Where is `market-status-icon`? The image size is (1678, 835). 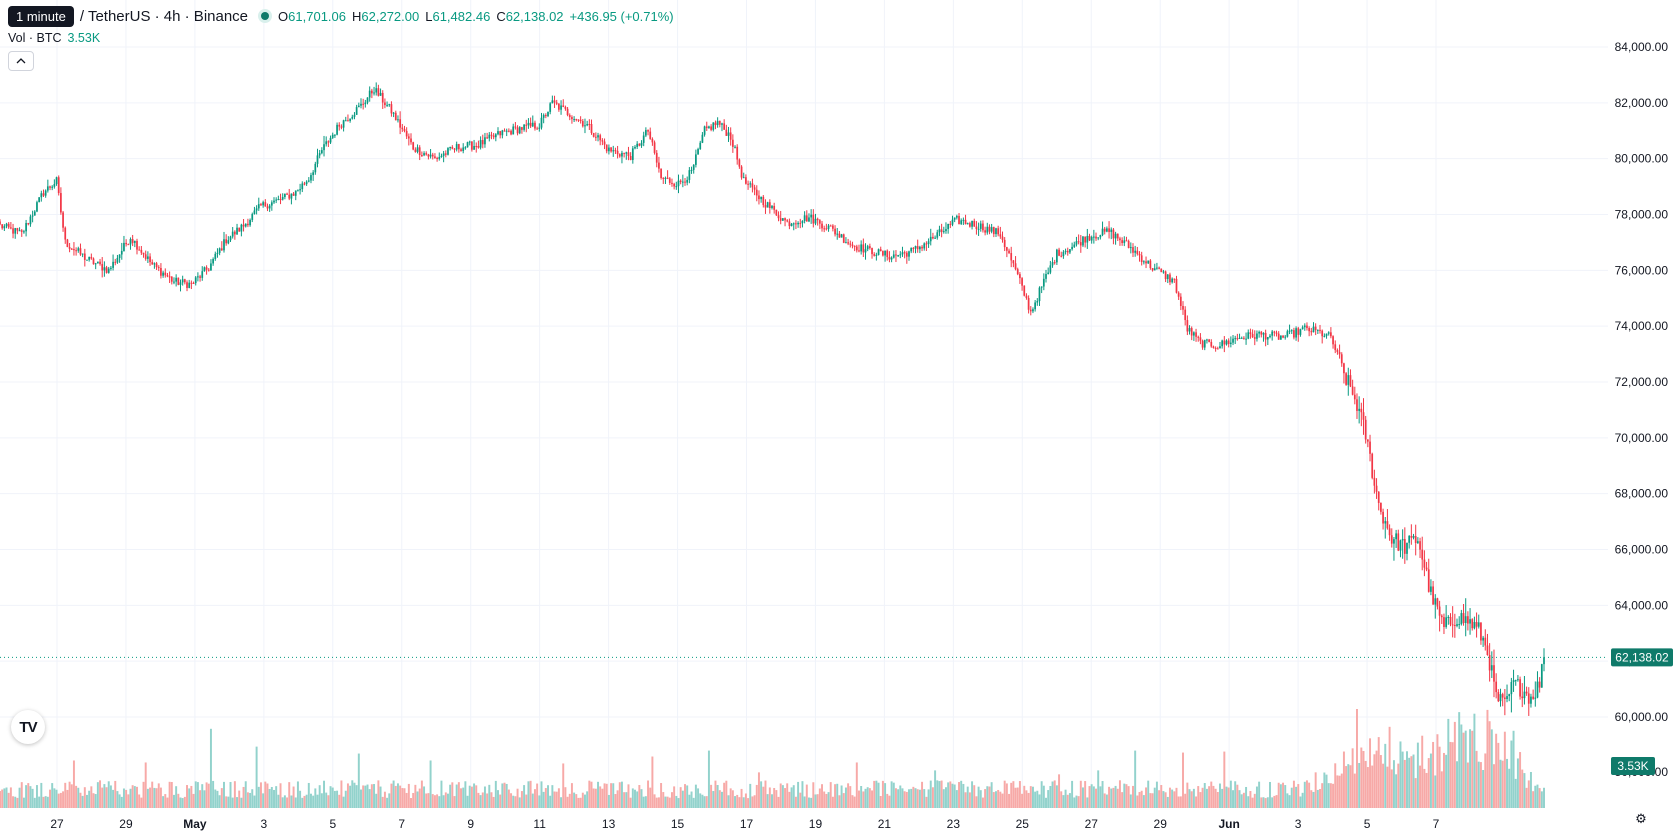
market-status-icon is located at coordinates (265, 16).